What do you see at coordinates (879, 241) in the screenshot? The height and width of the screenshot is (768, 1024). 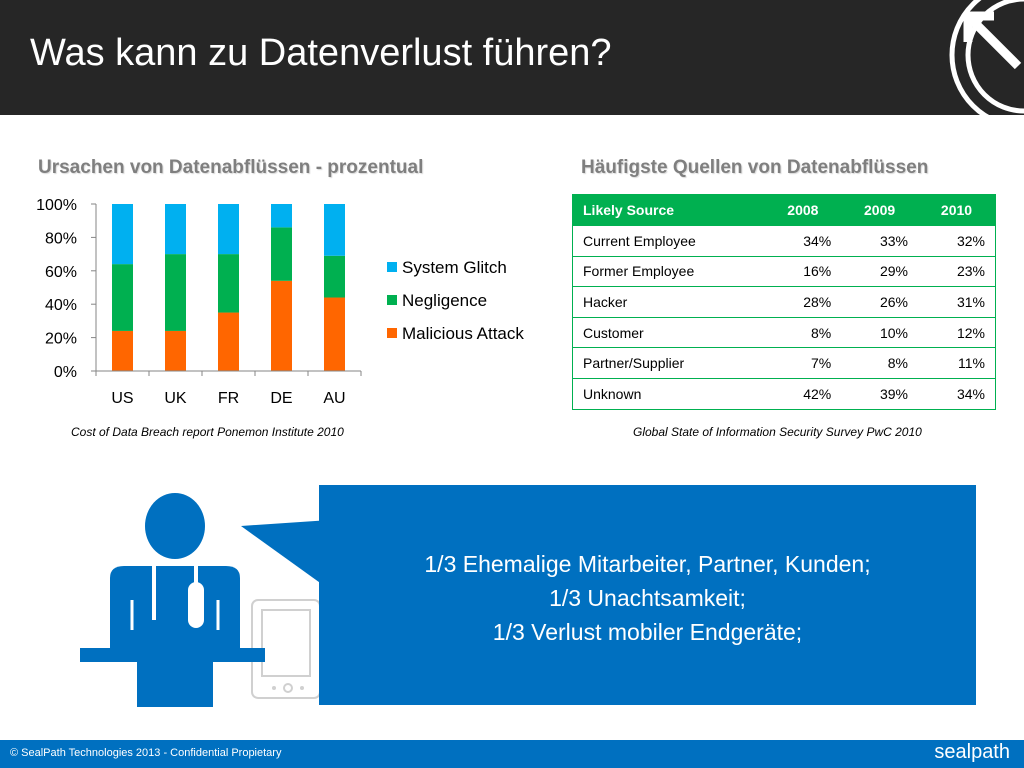 I see `table-cell: 33%` at bounding box center [879, 241].